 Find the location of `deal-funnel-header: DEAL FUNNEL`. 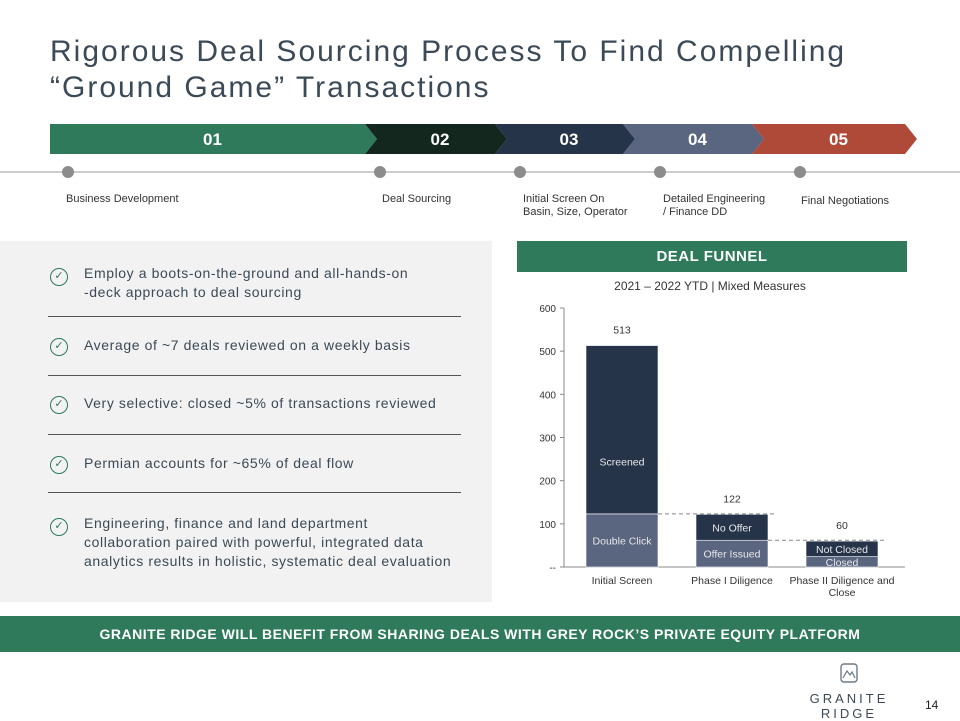

deal-funnel-header: DEAL FUNNEL is located at coordinates (712, 256).